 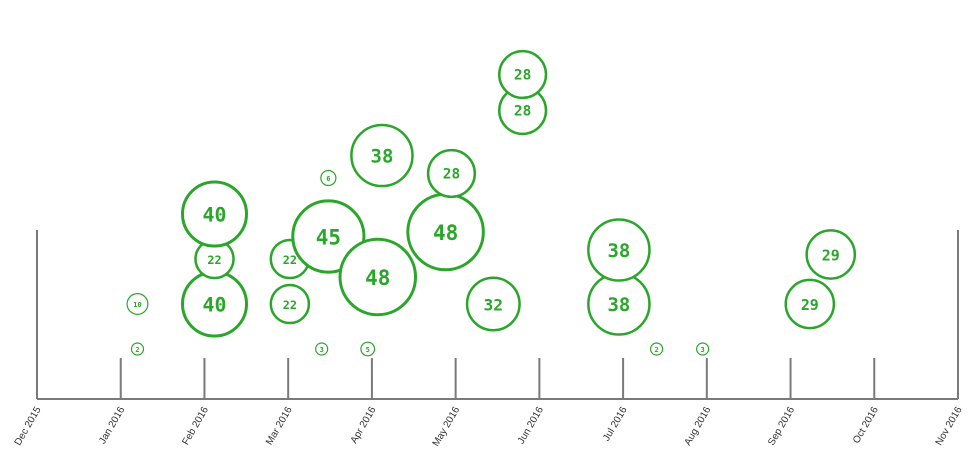 I want to click on x-tick-label: Oct 2016, so click(x=866, y=425).